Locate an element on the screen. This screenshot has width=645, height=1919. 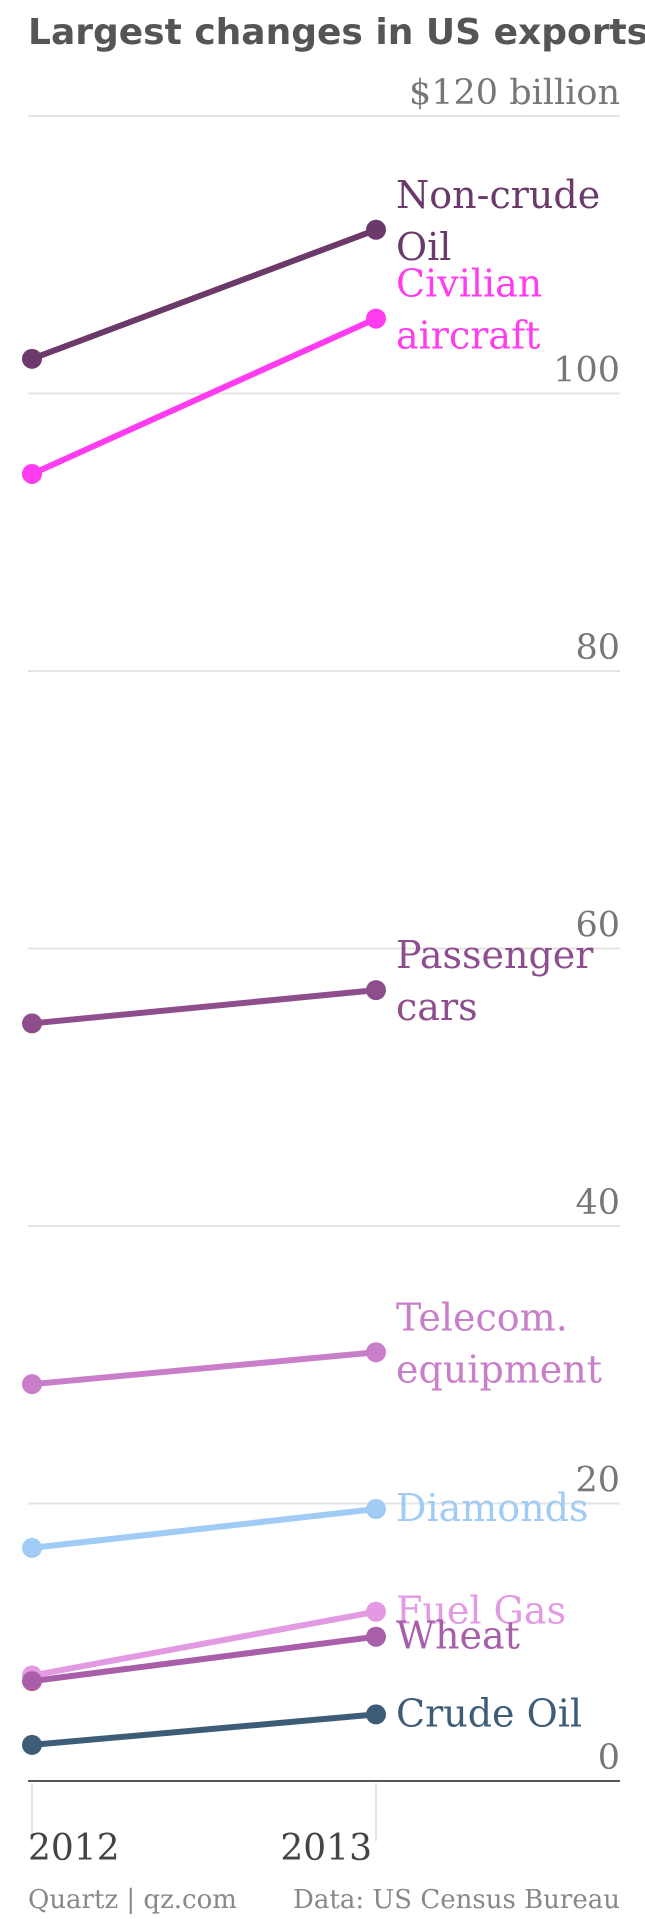
y-tick-label: 20 is located at coordinates (597, 1481).